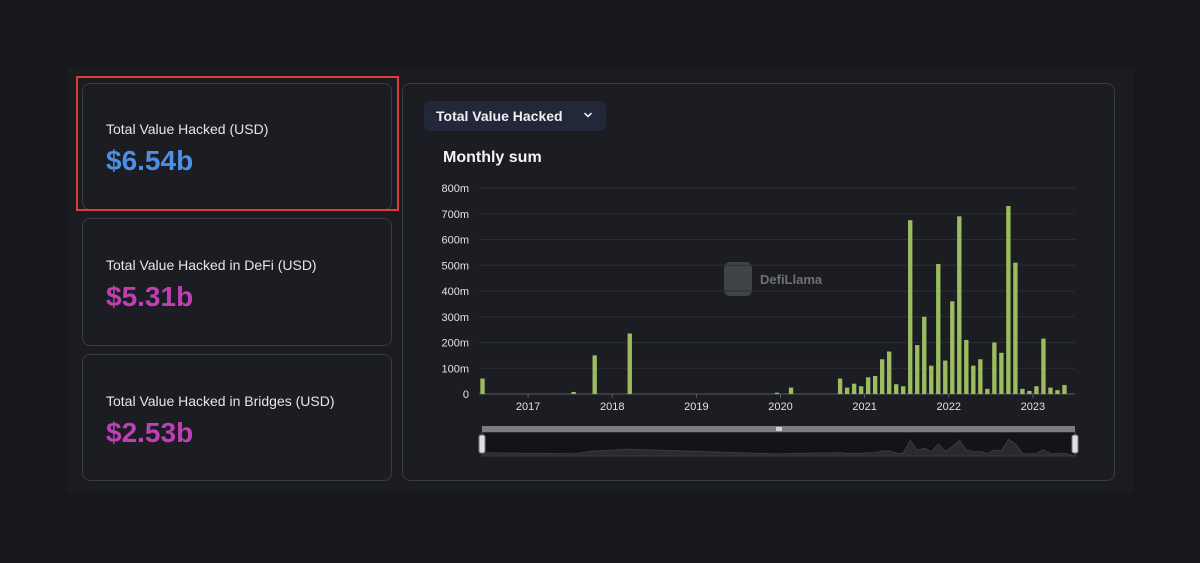  What do you see at coordinates (612, 407) in the screenshot?
I see `x-tick-label: 2018` at bounding box center [612, 407].